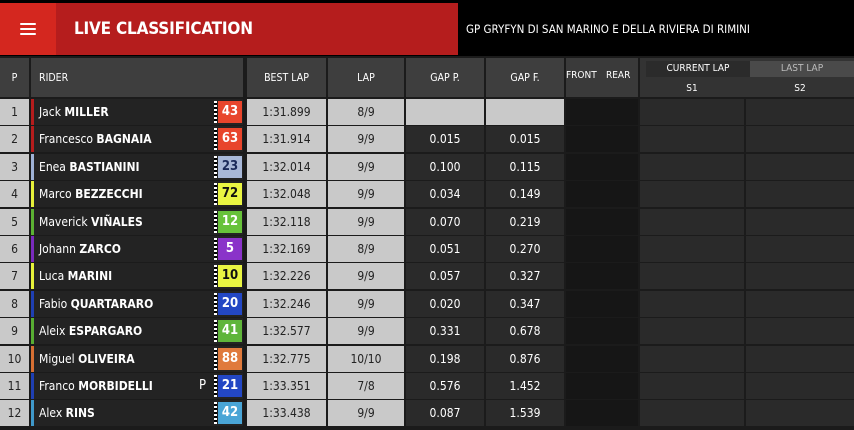 The height and width of the screenshot is (430, 854). I want to click on col-header-position: P, so click(14, 77).